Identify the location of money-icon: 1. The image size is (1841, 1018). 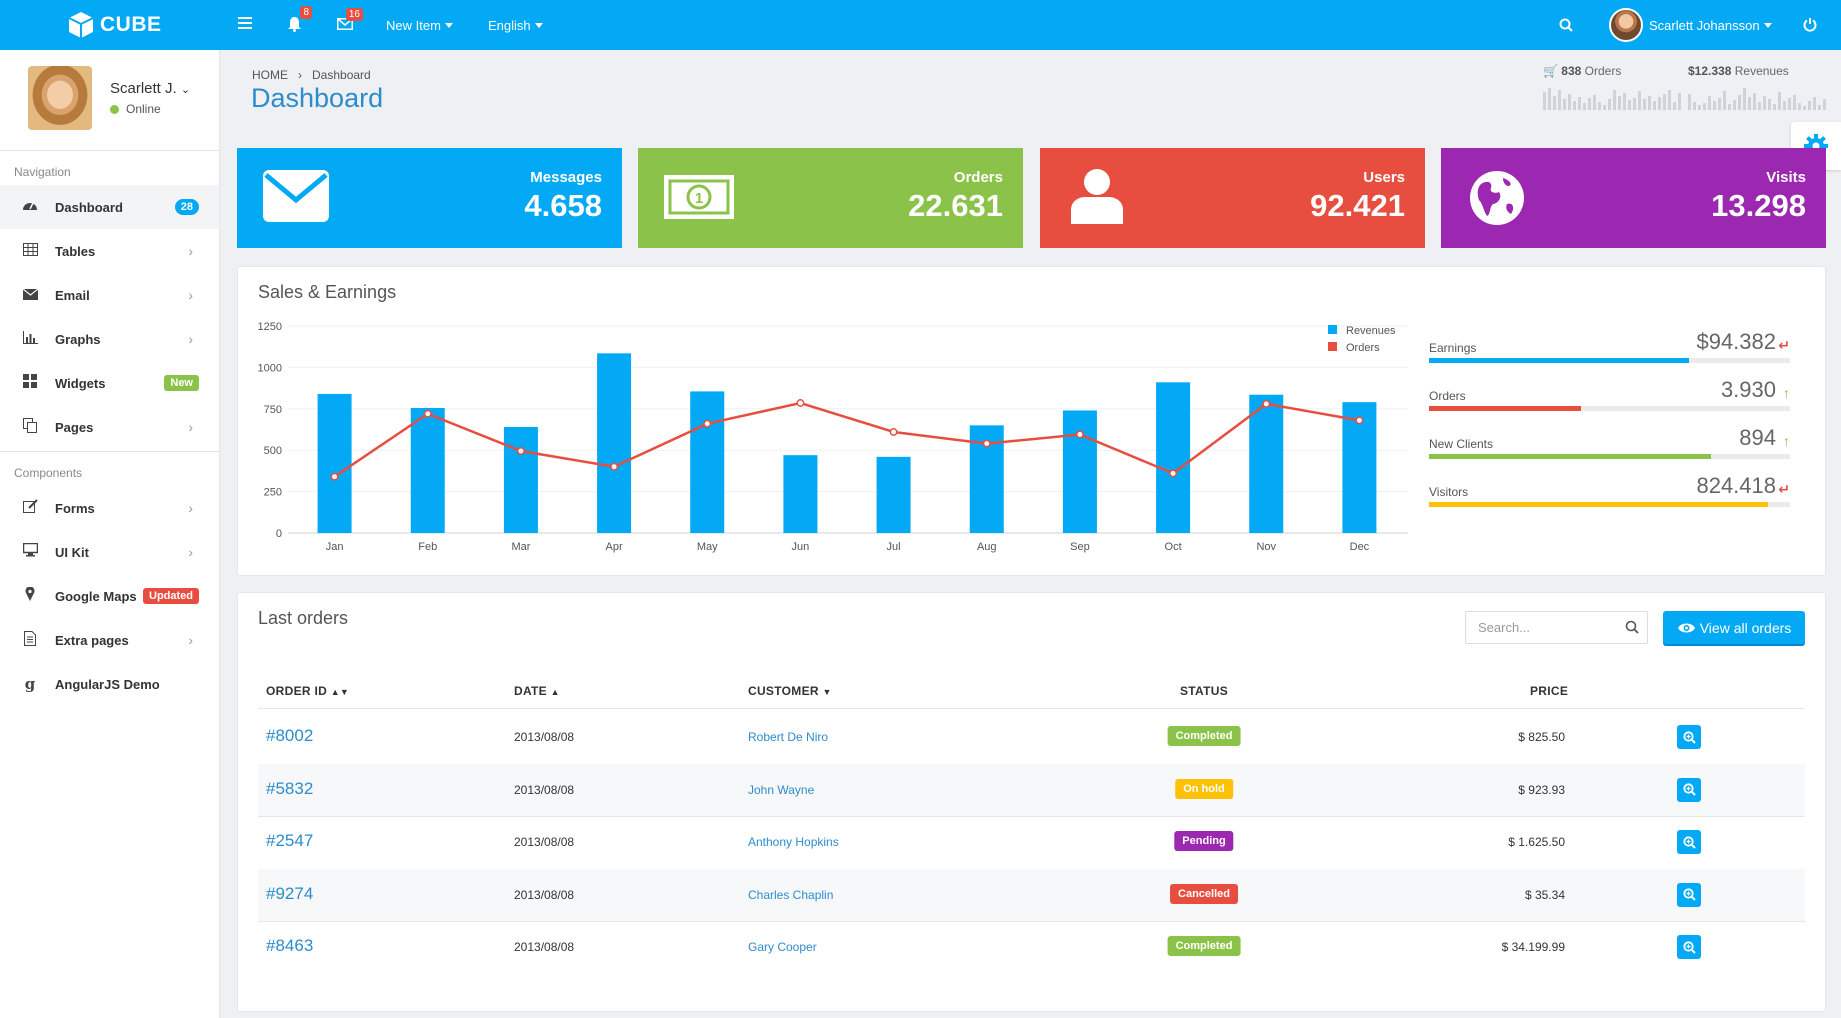
(699, 199).